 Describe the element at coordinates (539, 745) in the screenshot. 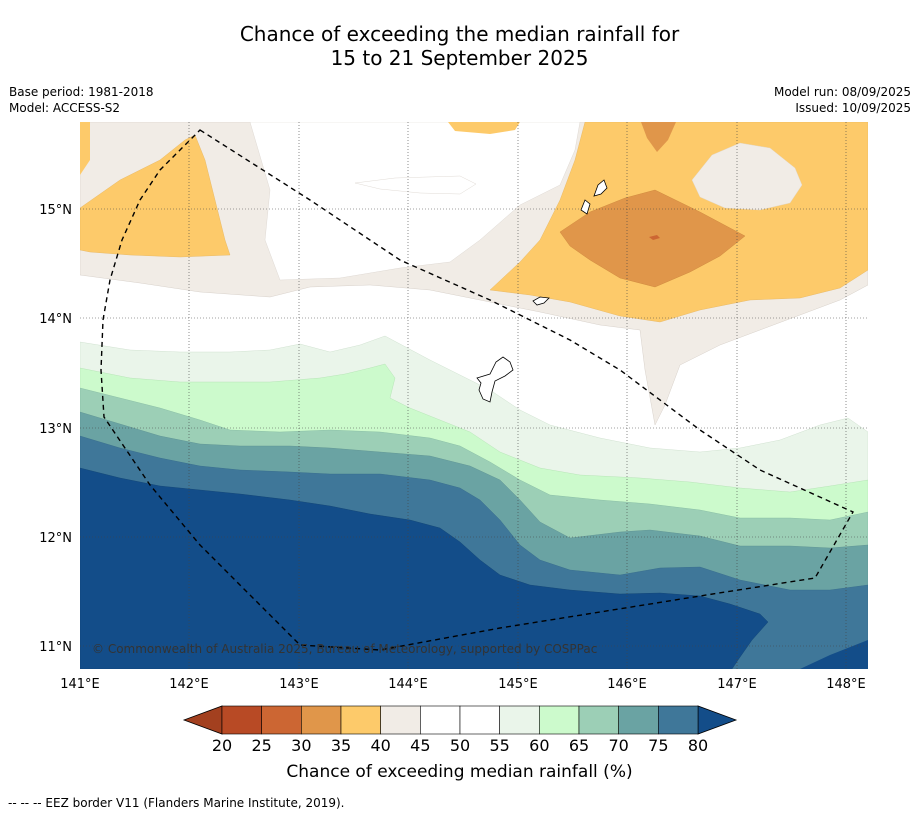

I see `colorbar-tick-label: 60` at that location.